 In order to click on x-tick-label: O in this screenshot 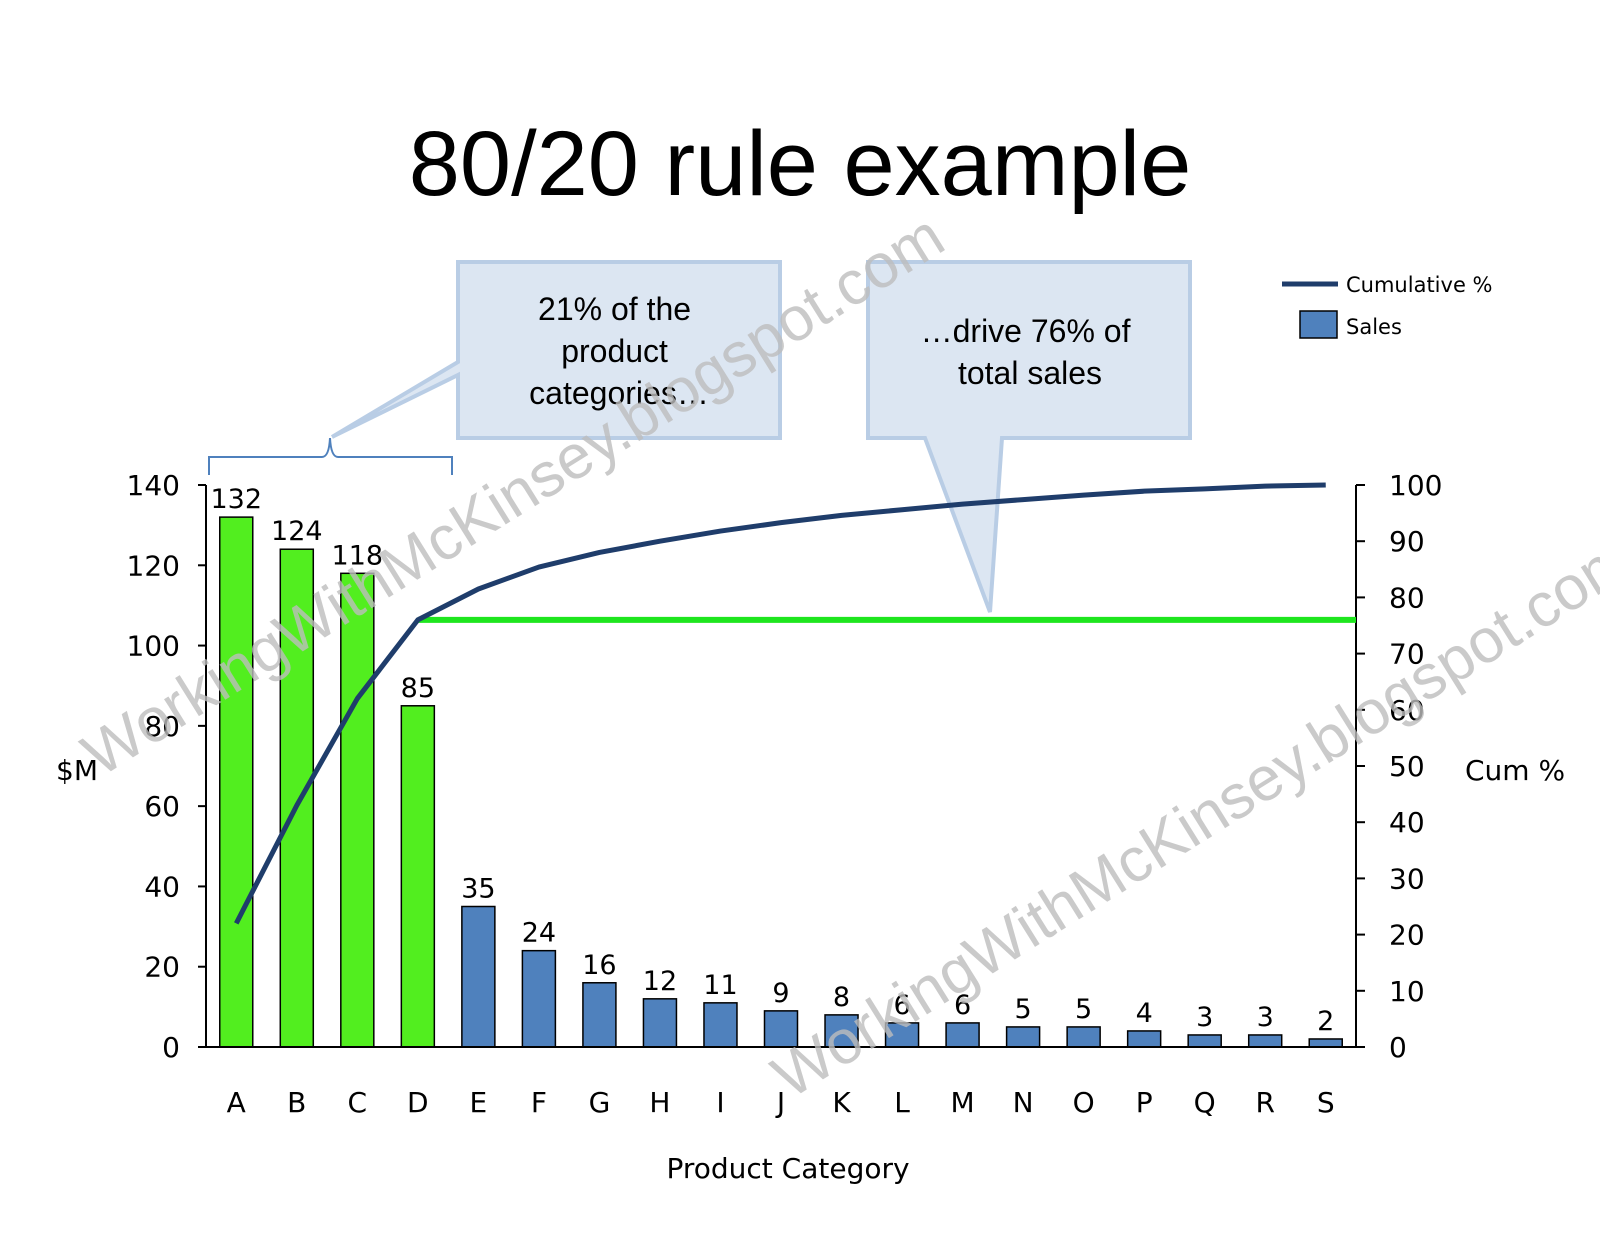, I will do `click(1084, 1102)`.